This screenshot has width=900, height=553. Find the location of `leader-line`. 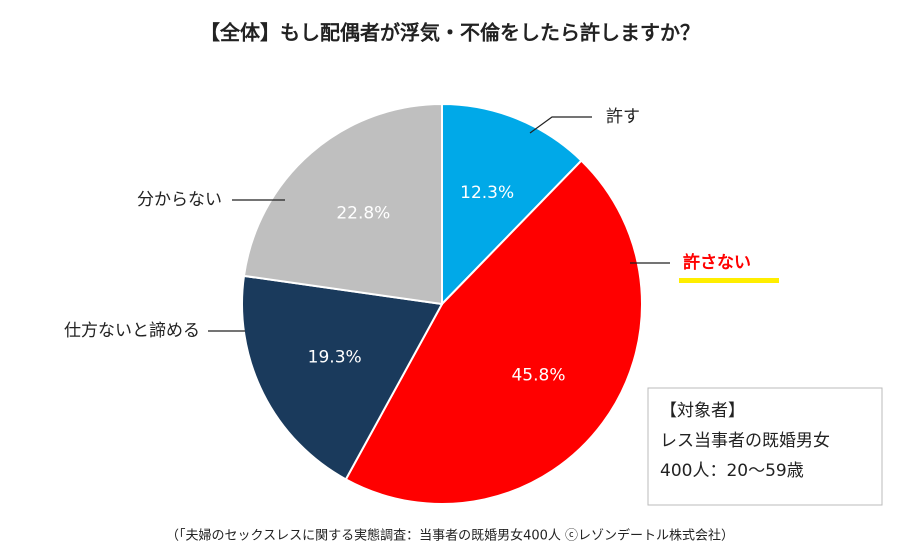

leader-line is located at coordinates (560, 125).